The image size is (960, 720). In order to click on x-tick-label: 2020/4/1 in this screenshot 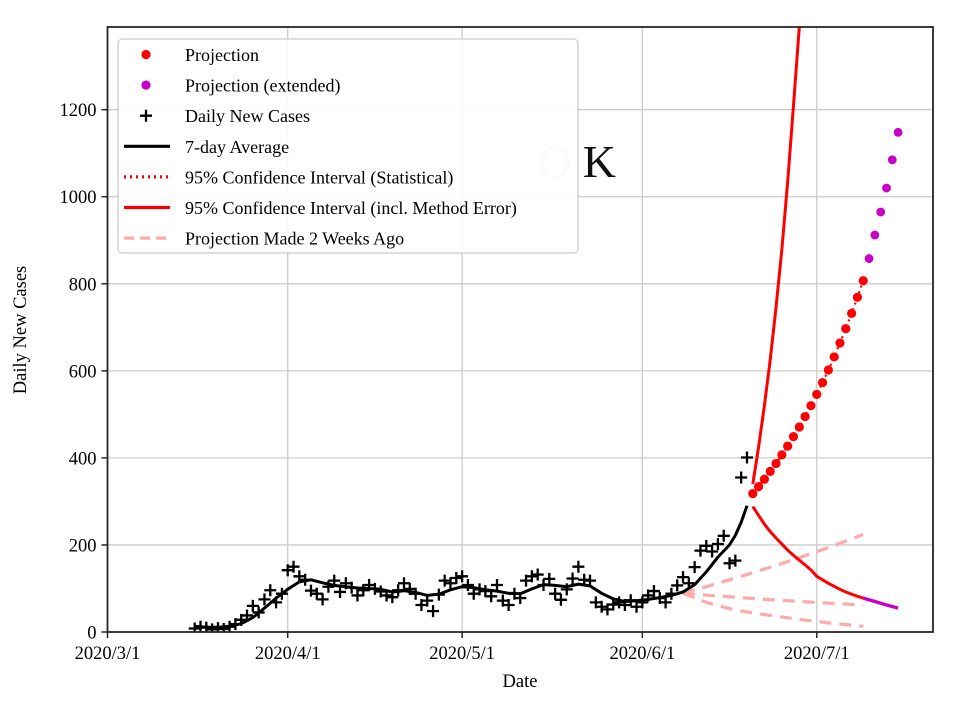, I will do `click(288, 654)`.